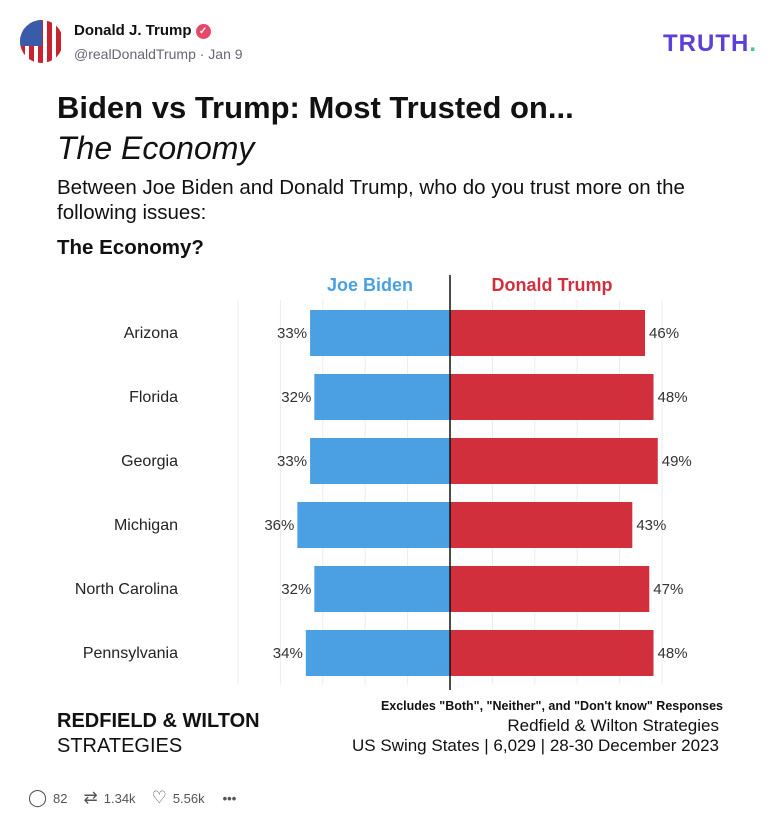  What do you see at coordinates (149, 461) in the screenshot?
I see `state-label: Georgia` at bounding box center [149, 461].